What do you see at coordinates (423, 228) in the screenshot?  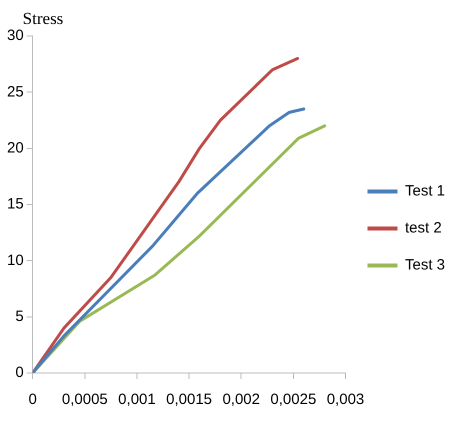 I see `legend-label: test 2` at bounding box center [423, 228].